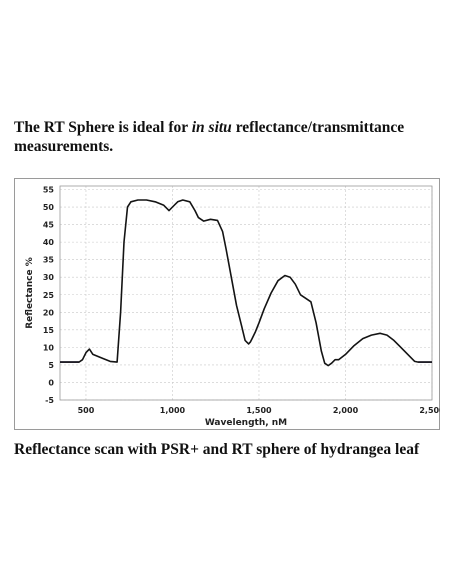 Image resolution: width=452 pixels, height=584 pixels. I want to click on y-tick-label: 15, so click(49, 330).